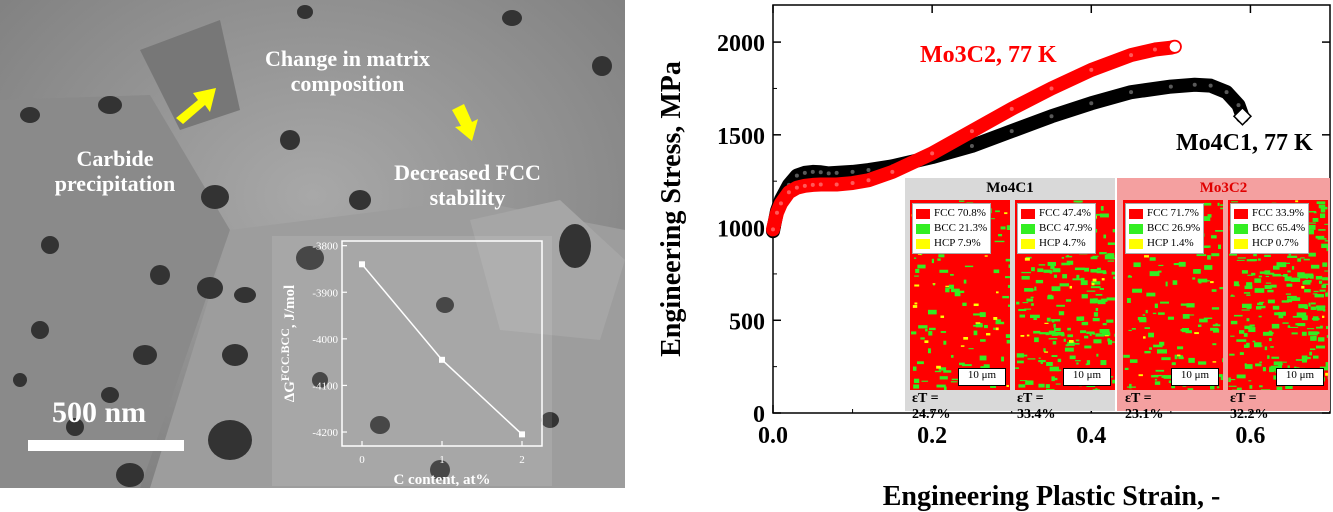 Image resolution: width=1333 pixels, height=512 pixels. Describe the element at coordinates (1065, 213) in the screenshot. I see `legend-label-fcc: FCC 47.4%` at that location.